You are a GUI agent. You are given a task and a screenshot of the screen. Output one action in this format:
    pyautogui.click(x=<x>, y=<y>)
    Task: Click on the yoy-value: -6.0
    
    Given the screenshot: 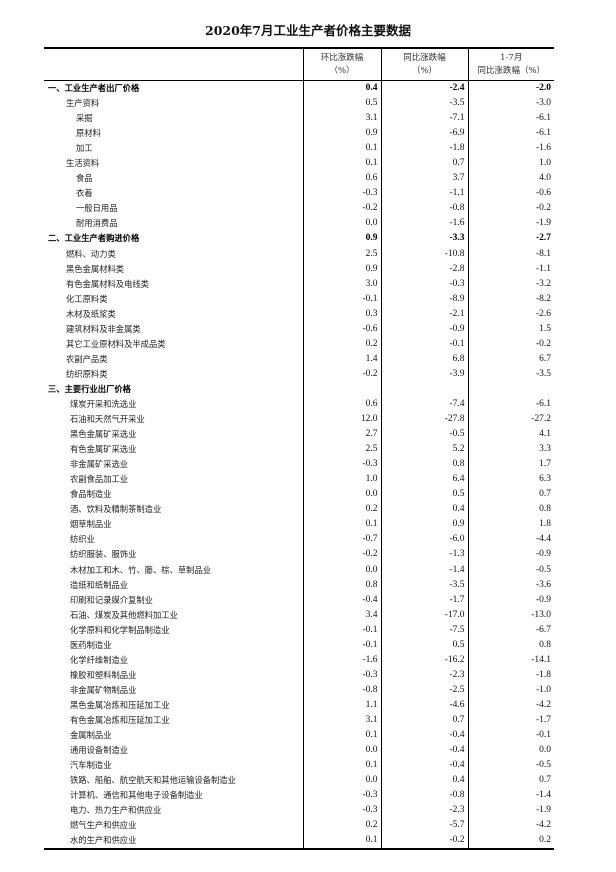 What is the action you would take?
    pyautogui.click(x=424, y=540)
    